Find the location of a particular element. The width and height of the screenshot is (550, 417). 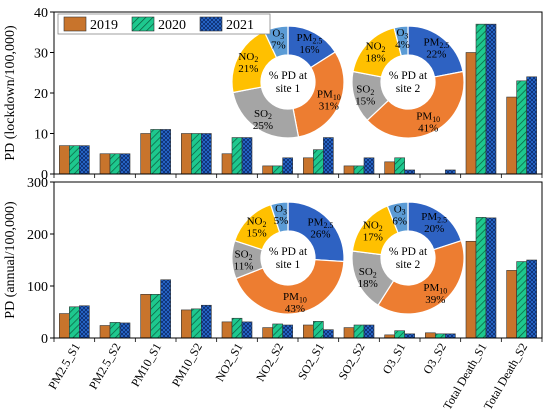

bar-2021-SO2_S1 is located at coordinates (328, 156).